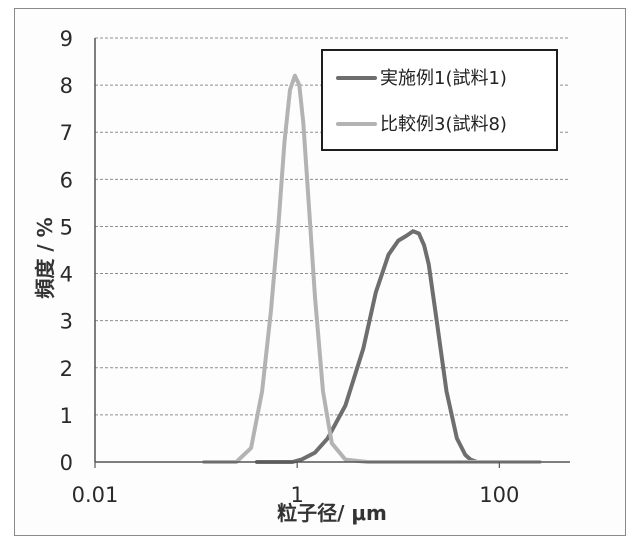  I want to click on y-tick-label: 6, so click(66, 180).